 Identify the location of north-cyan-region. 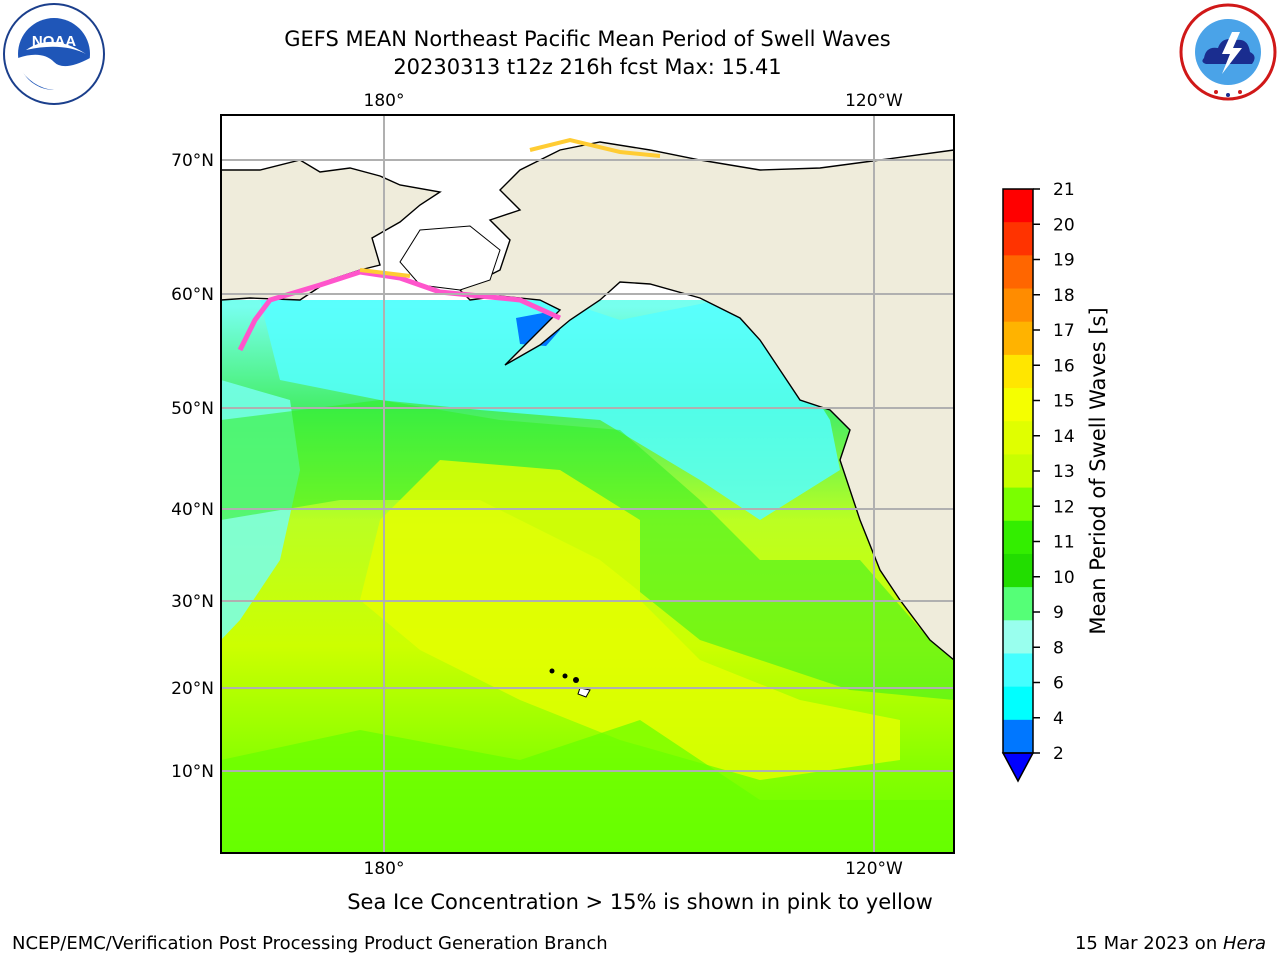
(550, 410).